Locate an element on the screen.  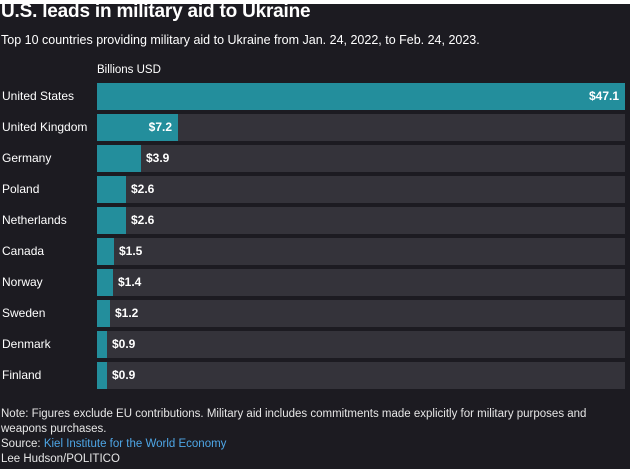
source-prefix: Source: is located at coordinates (22, 444).